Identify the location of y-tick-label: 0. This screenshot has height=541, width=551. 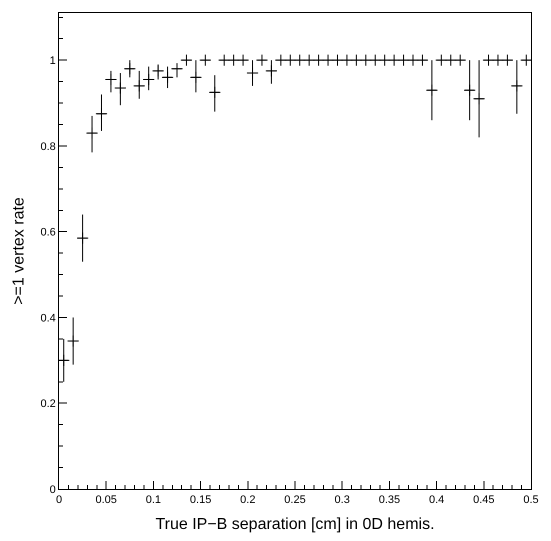
(53, 490).